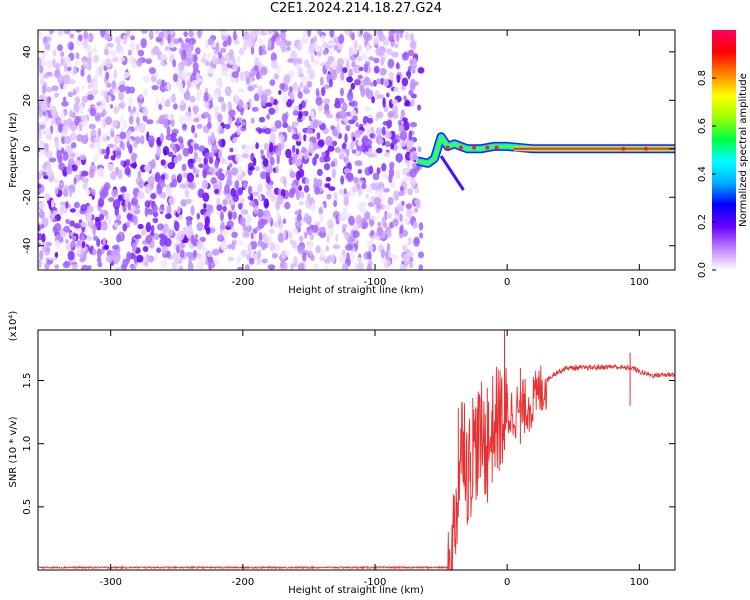 This screenshot has height=600, width=750. I want to click on x-tick-label: 0, so click(507, 282).